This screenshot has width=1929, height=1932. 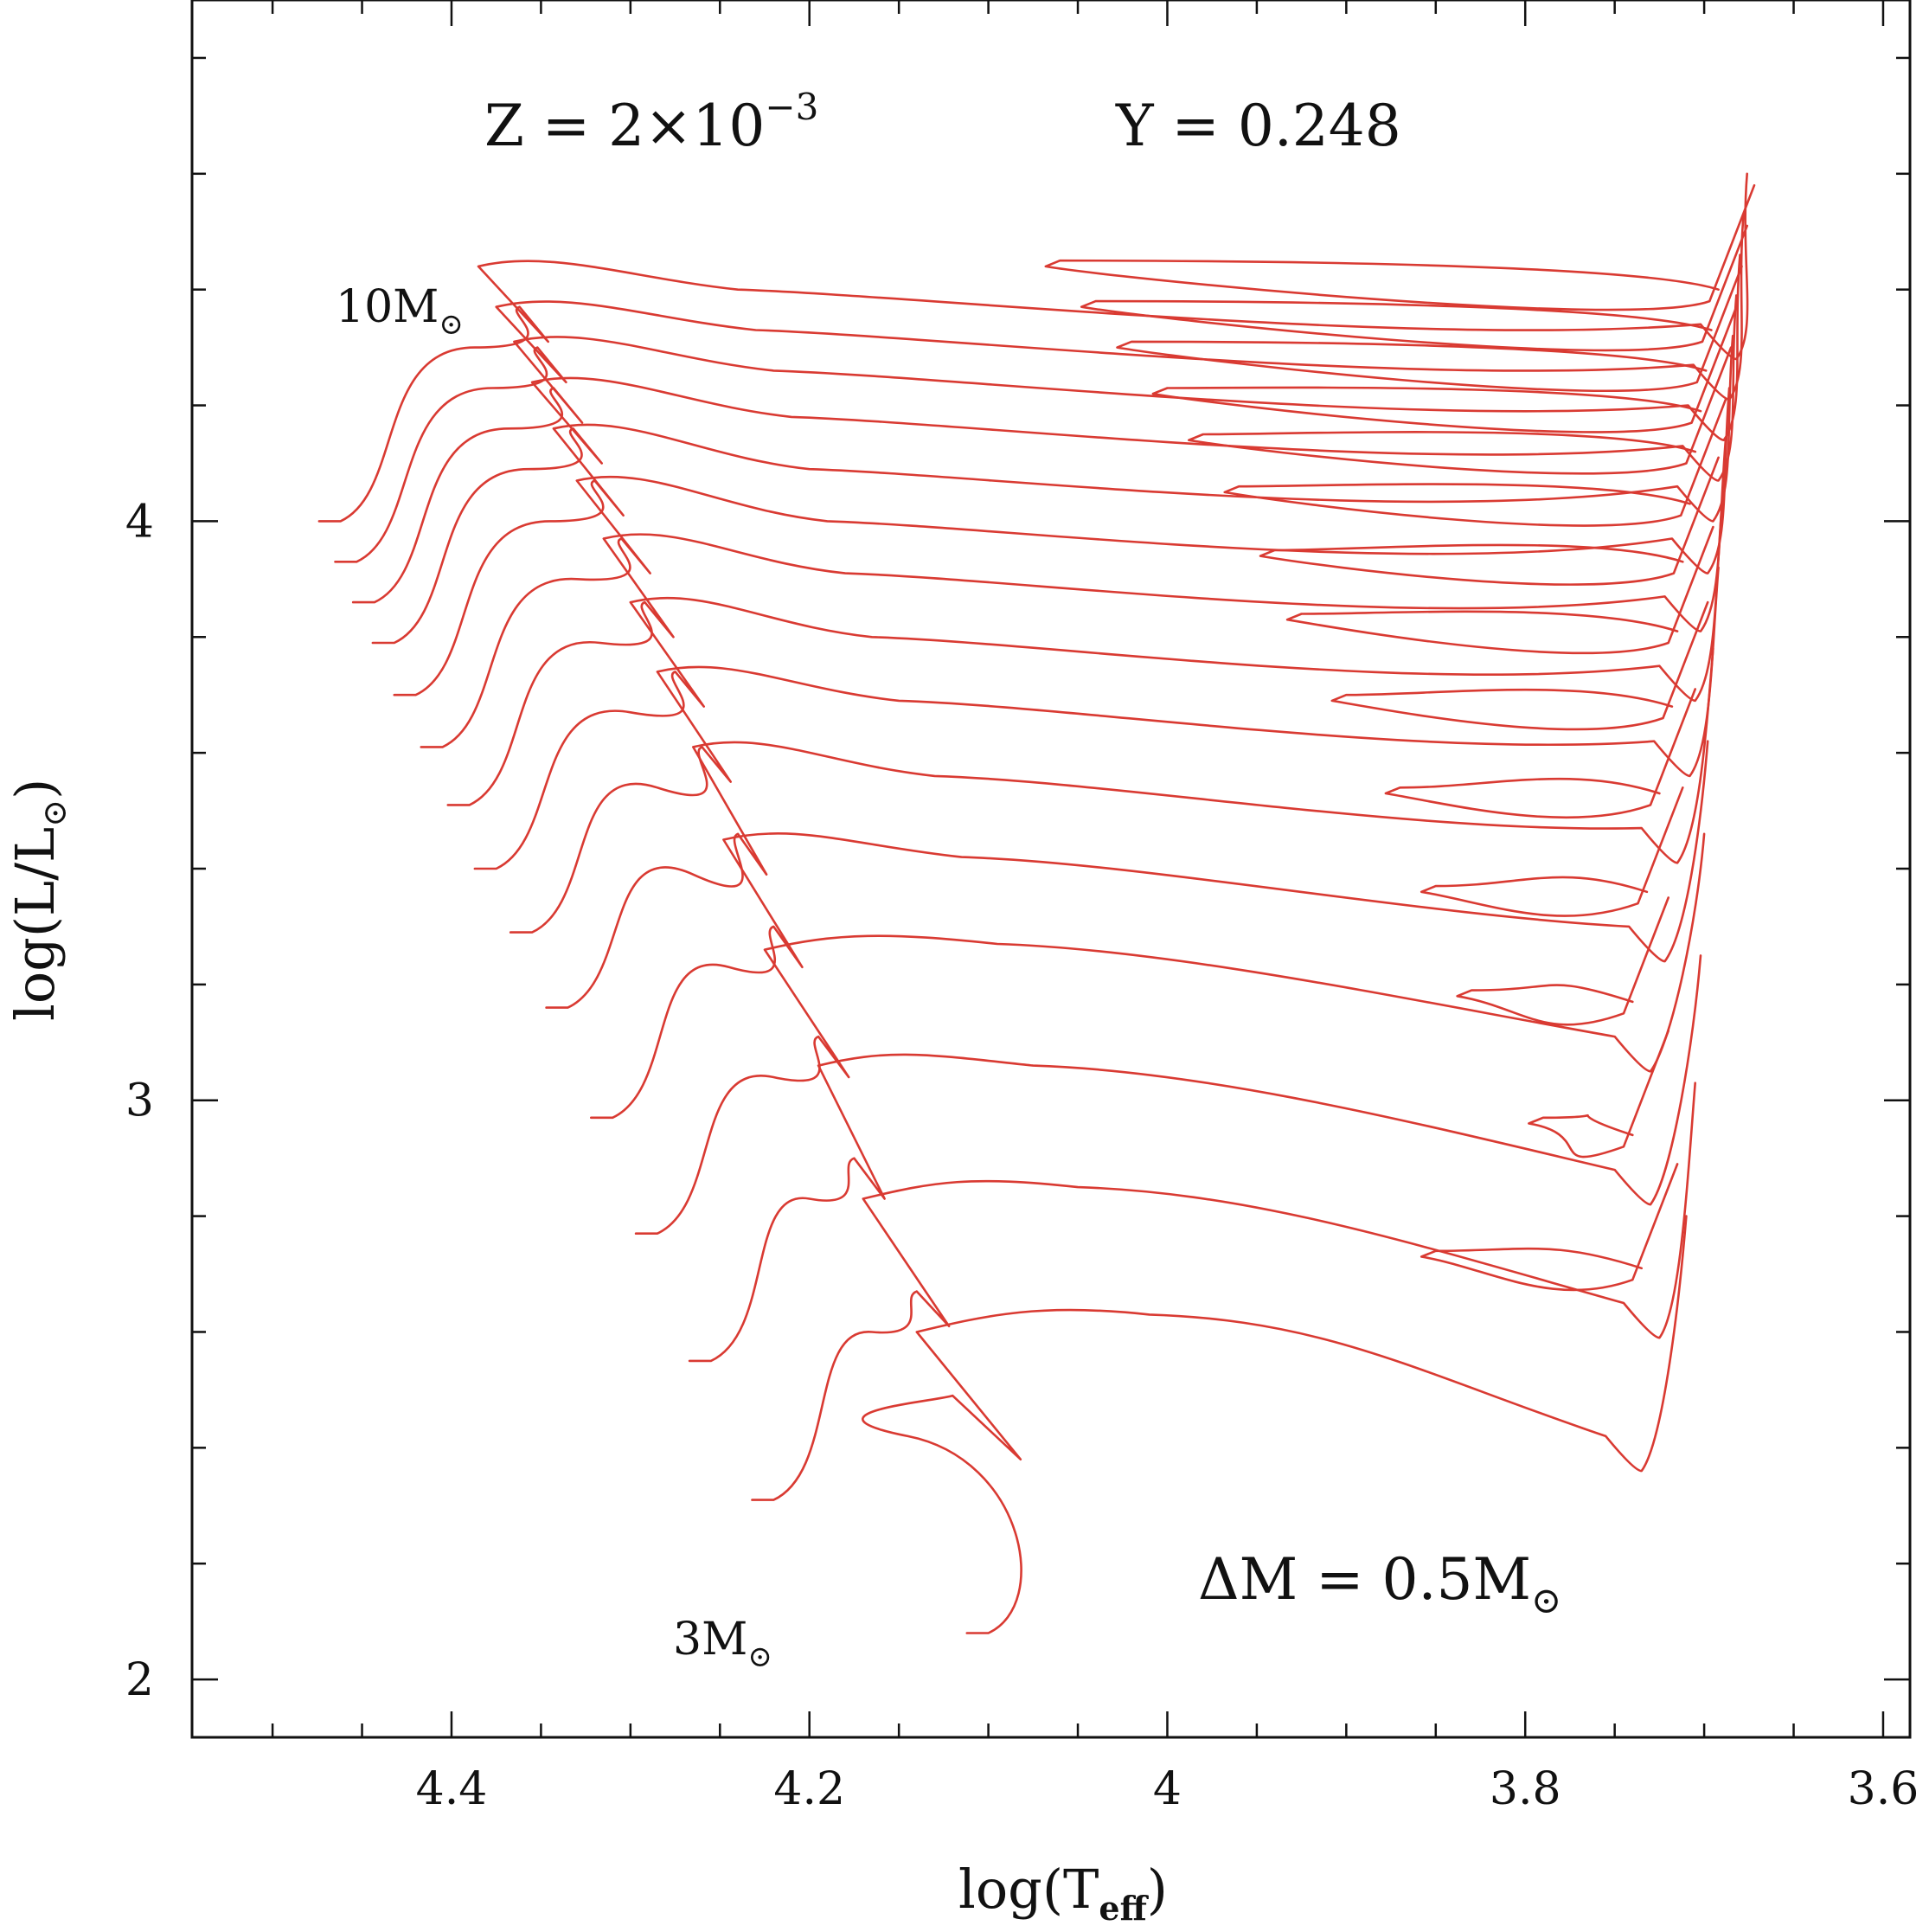 I want to click on blue-loop-5_5-msun, so click(x=1540, y=753).